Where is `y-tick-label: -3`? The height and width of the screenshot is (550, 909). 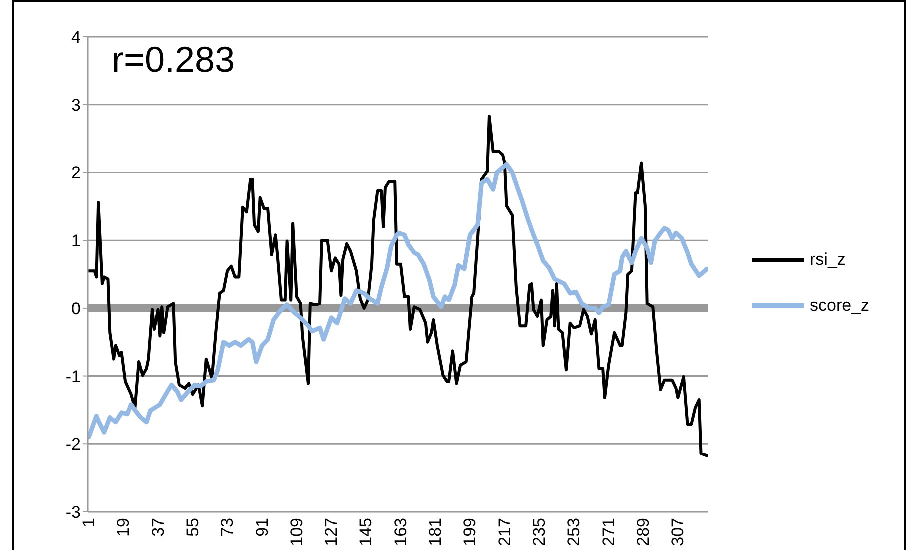
y-tick-label: -3 is located at coordinates (73, 512).